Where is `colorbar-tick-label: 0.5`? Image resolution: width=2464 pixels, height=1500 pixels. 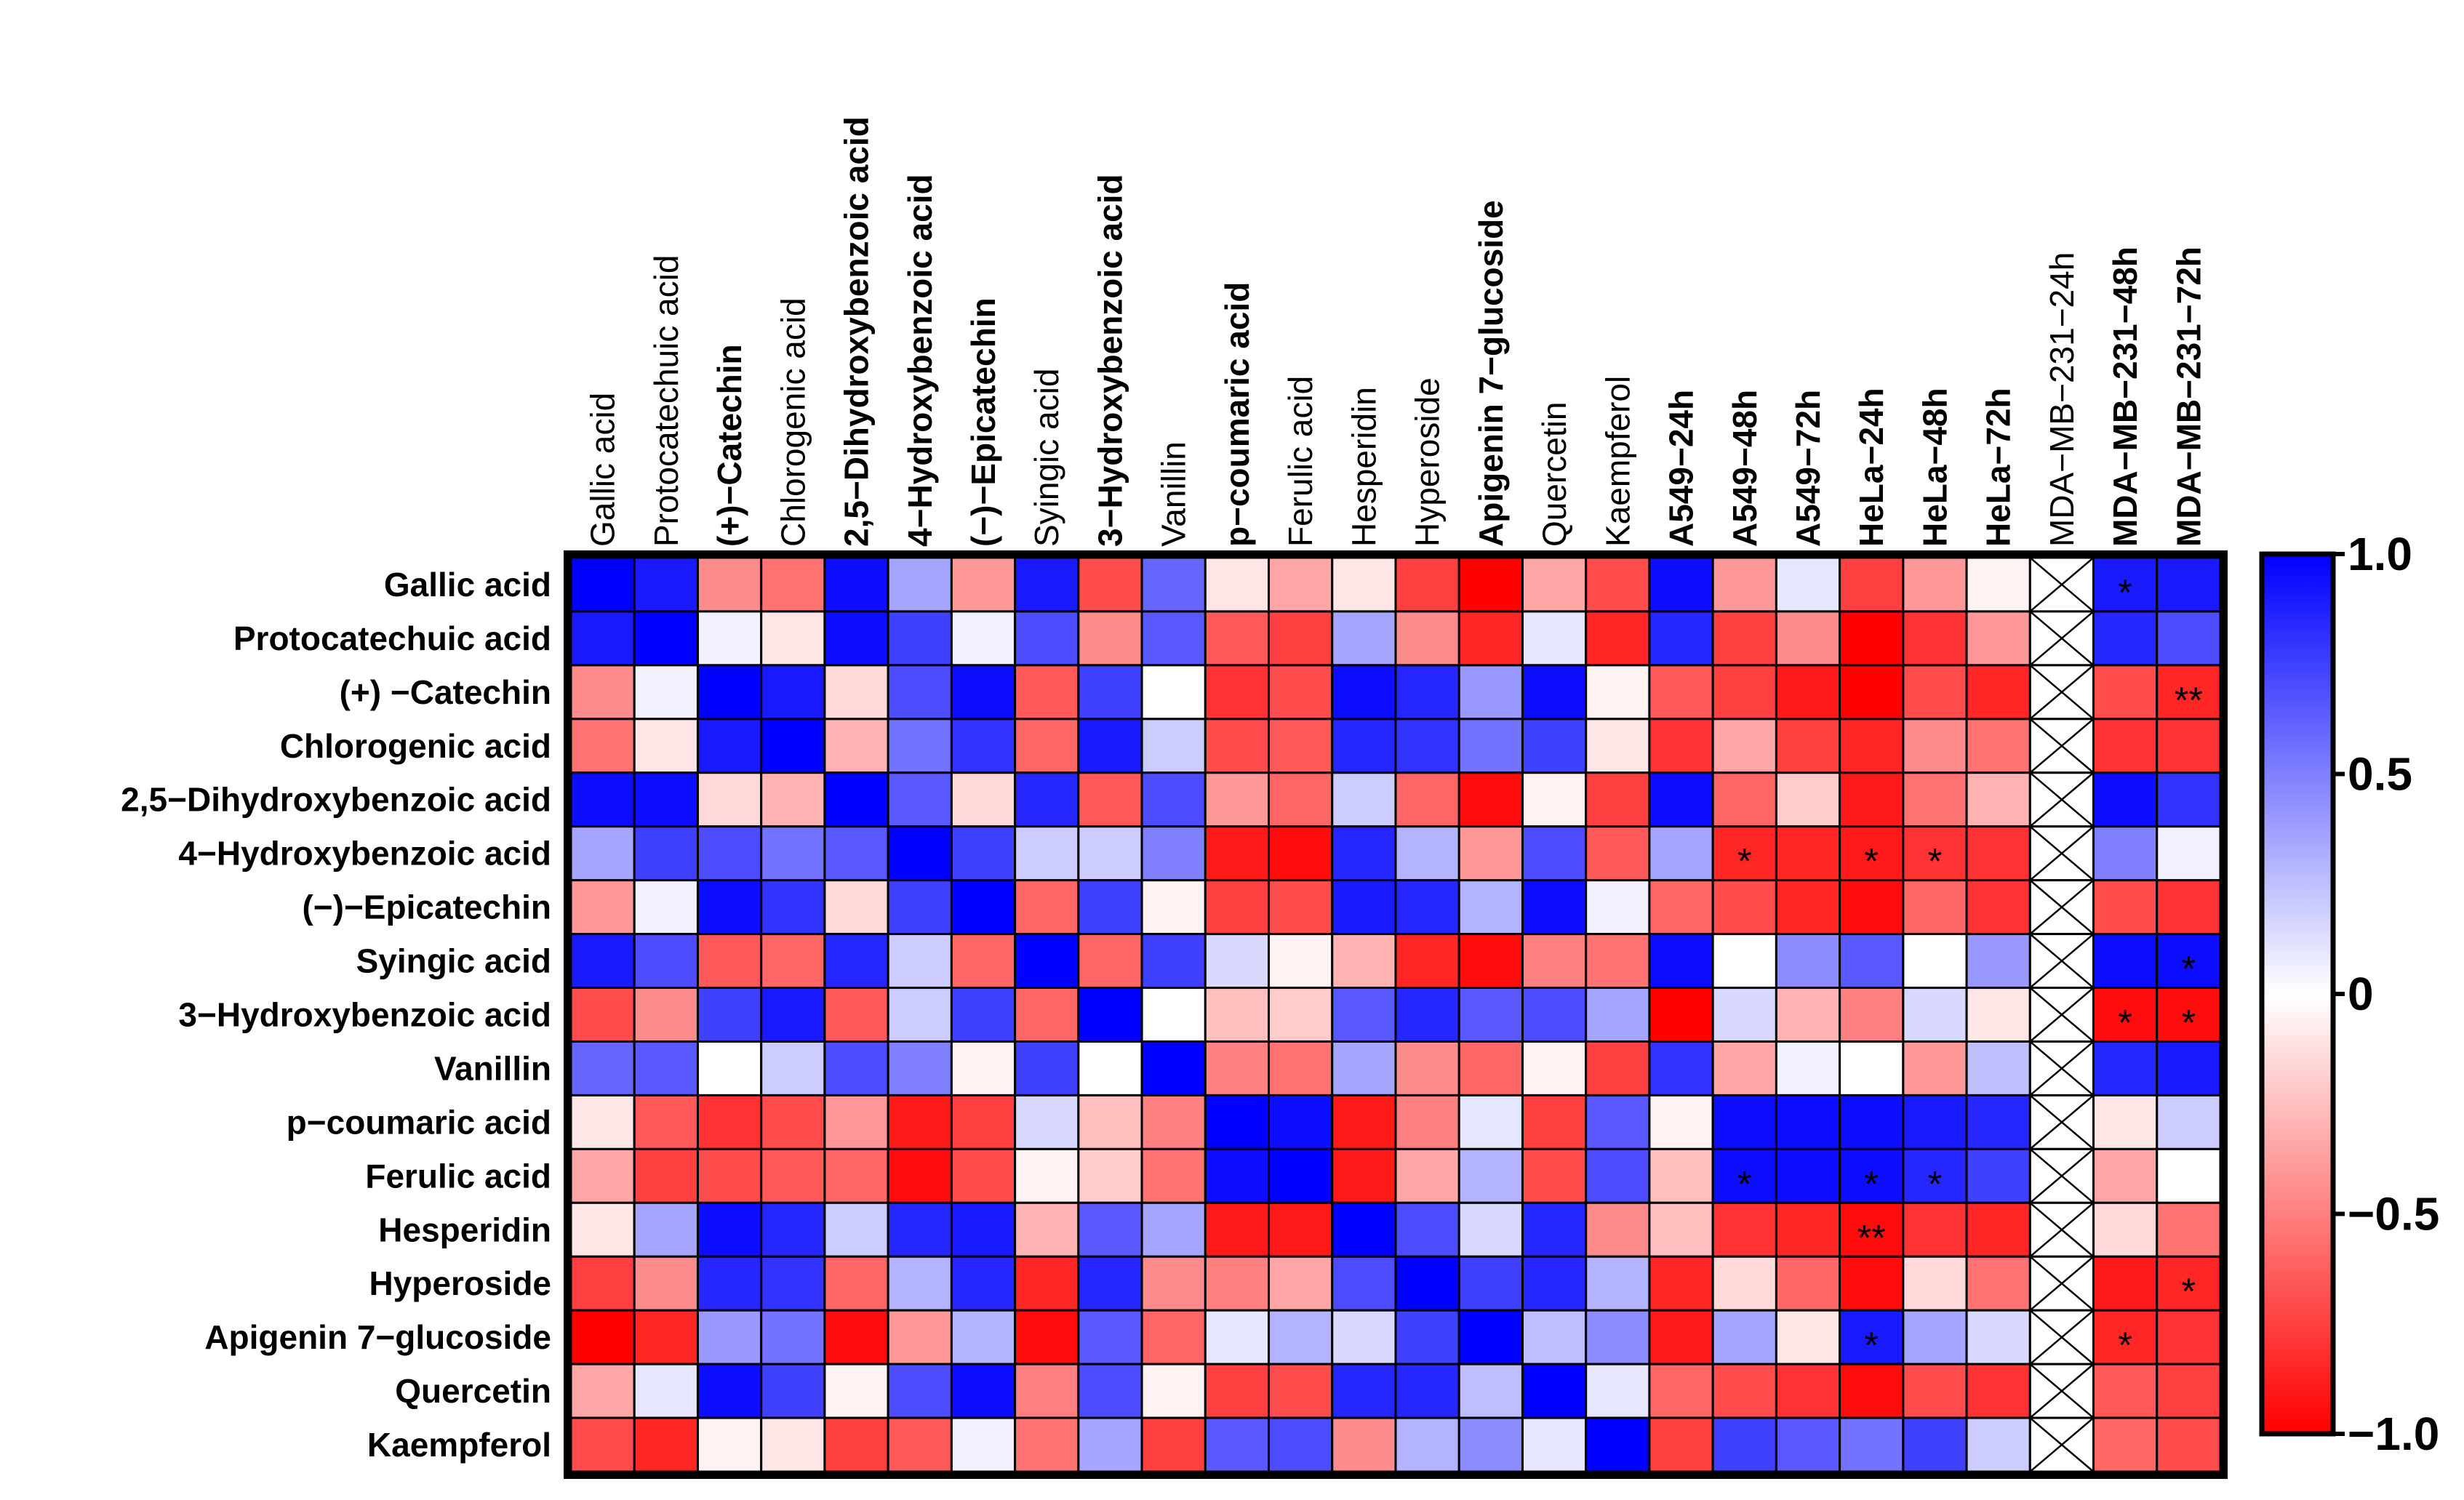 colorbar-tick-label: 0.5 is located at coordinates (2380, 774).